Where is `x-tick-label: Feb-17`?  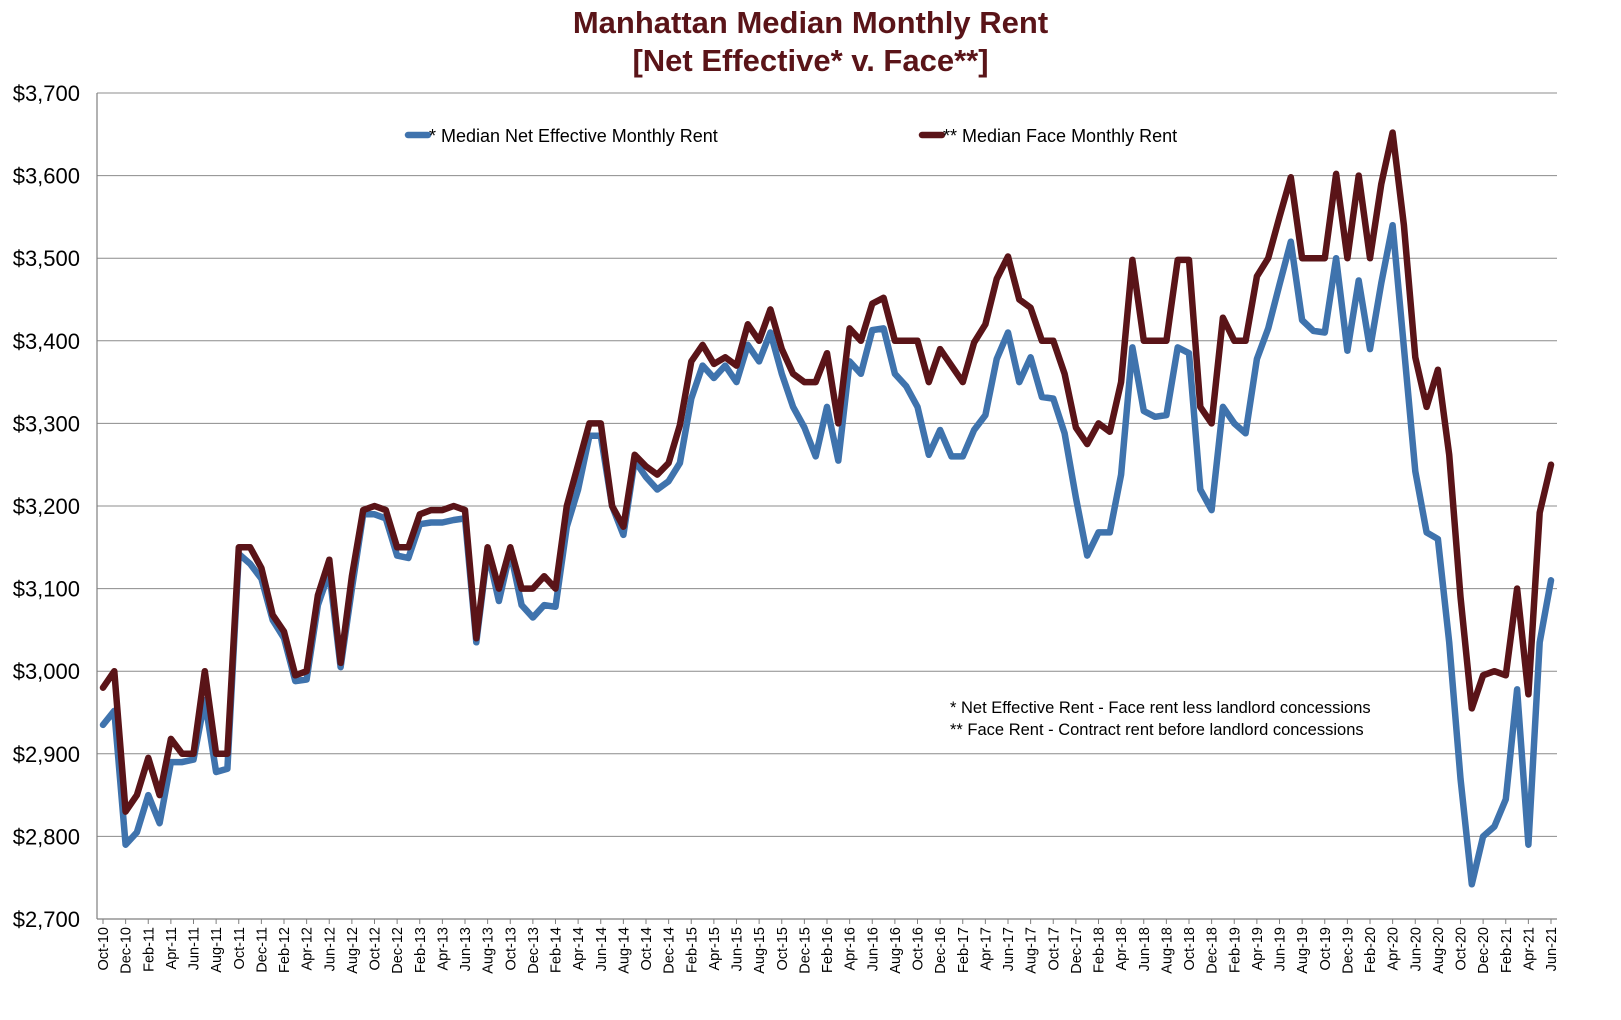
x-tick-label: Feb-17 is located at coordinates (964, 950).